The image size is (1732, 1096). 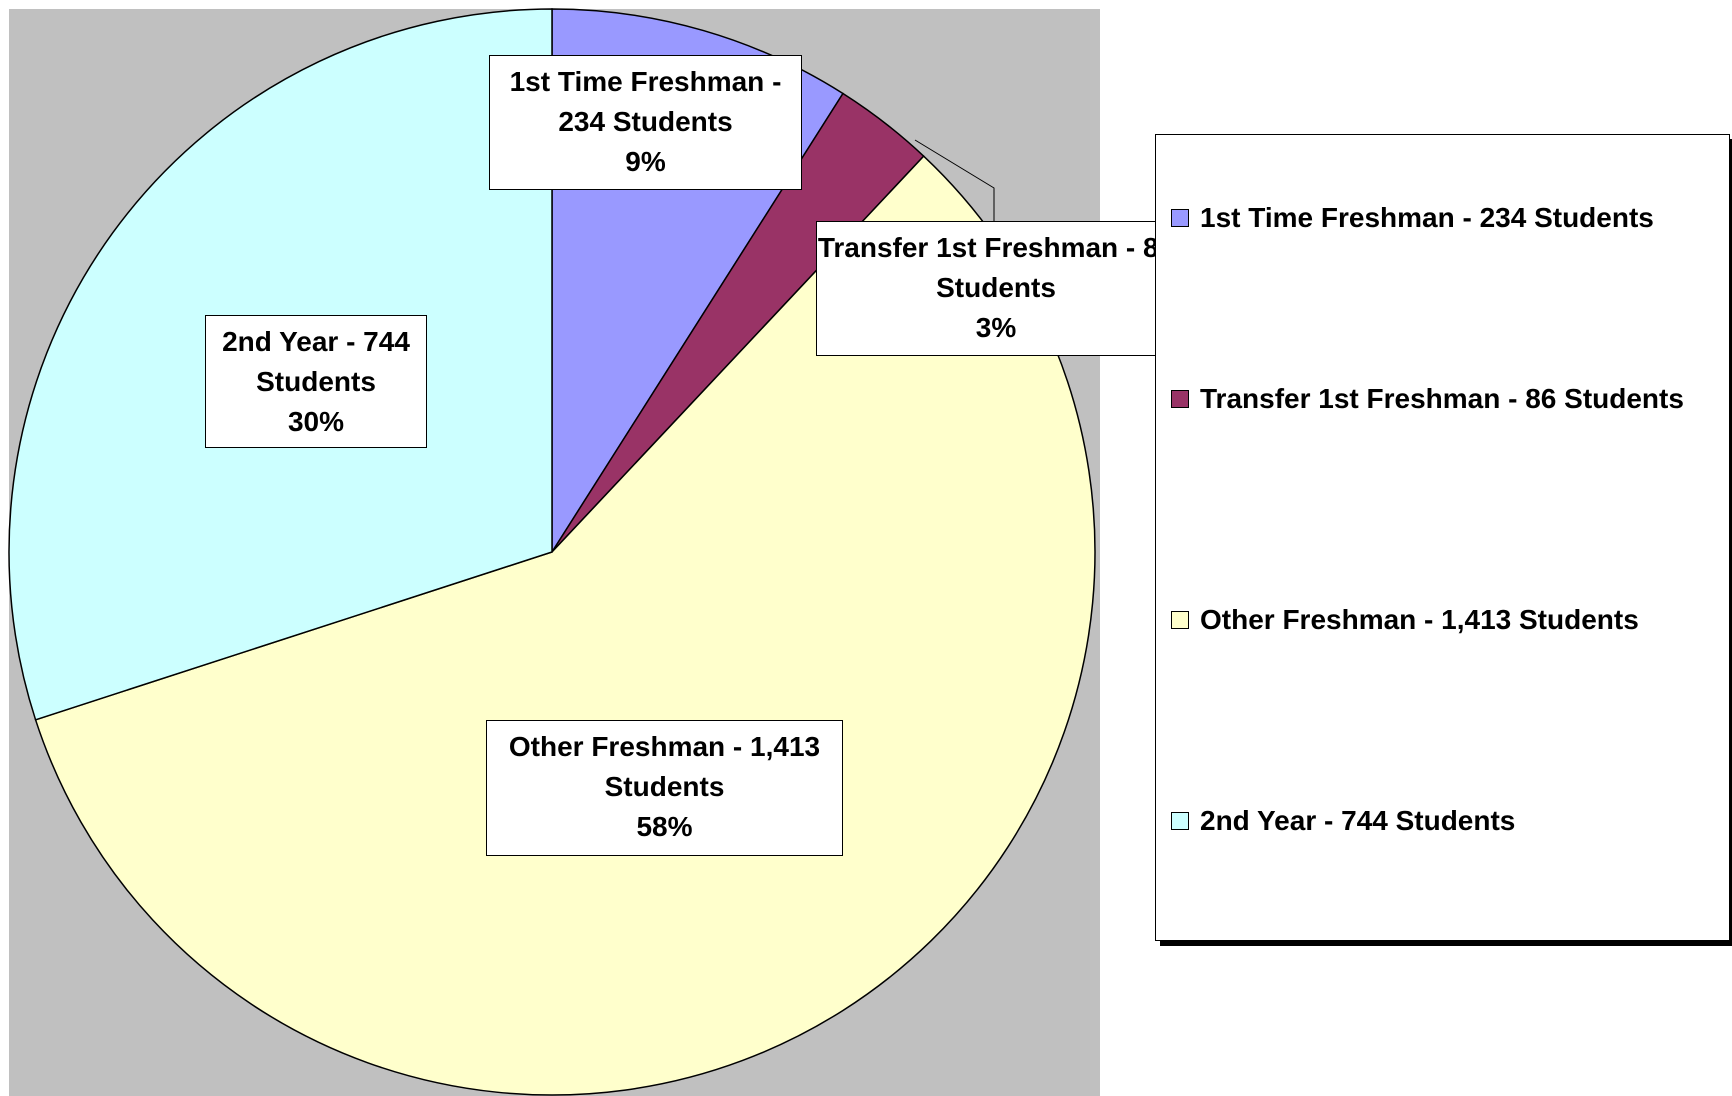 What do you see at coordinates (1419, 619) in the screenshot?
I see `legend-label: Other Freshman - 1,413 Students` at bounding box center [1419, 619].